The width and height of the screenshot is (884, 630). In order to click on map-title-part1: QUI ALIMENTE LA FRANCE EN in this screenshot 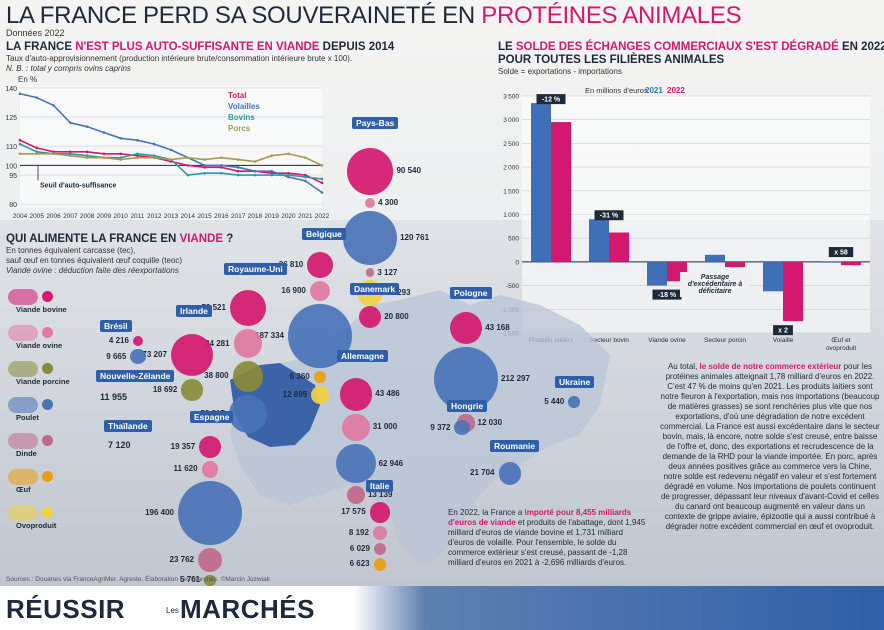, I will do `click(93, 239)`.